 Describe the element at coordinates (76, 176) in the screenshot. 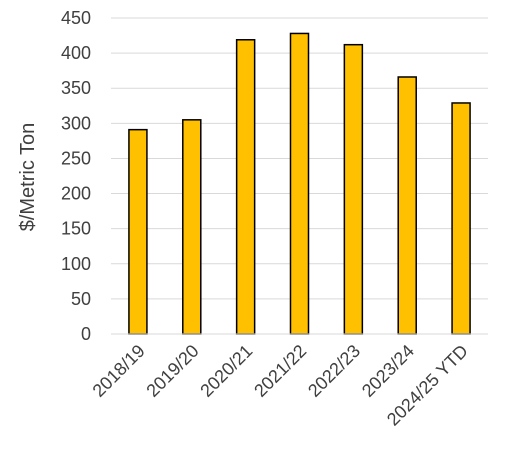

I see `y-tick-labels: 0 50 100 150 200 250 300 350 400 450` at that location.